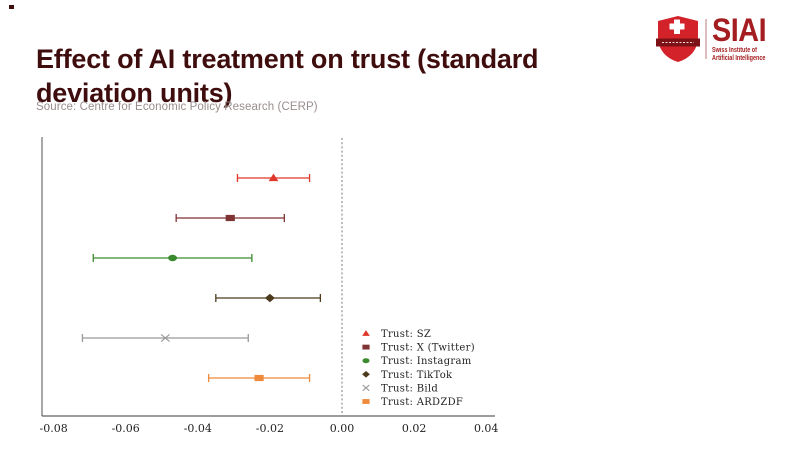 The image size is (800, 450). What do you see at coordinates (417, 375) in the screenshot?
I see `legend-label: Trust: TikTok` at bounding box center [417, 375].